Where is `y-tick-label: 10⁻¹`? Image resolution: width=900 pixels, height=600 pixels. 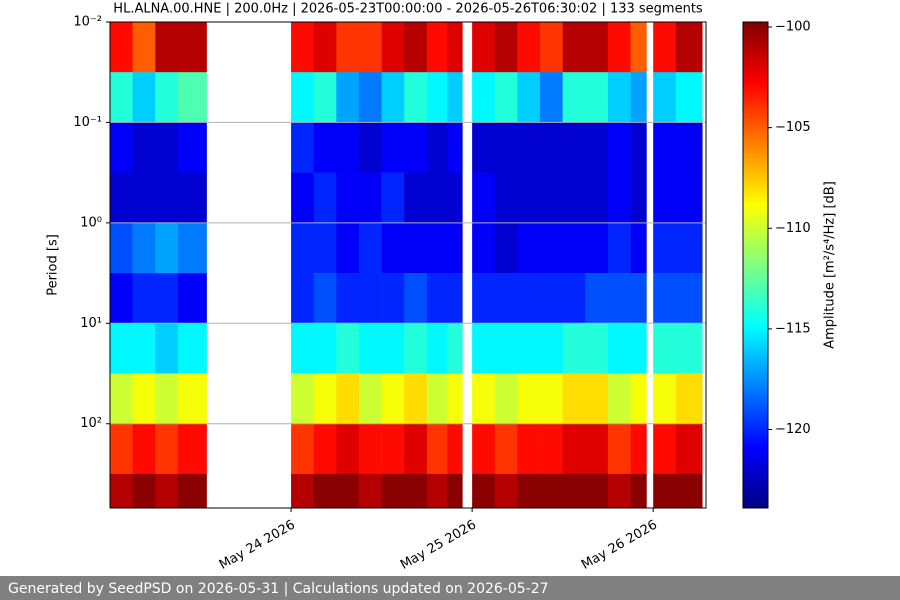 y-tick-label: 10⁻¹ is located at coordinates (87, 122).